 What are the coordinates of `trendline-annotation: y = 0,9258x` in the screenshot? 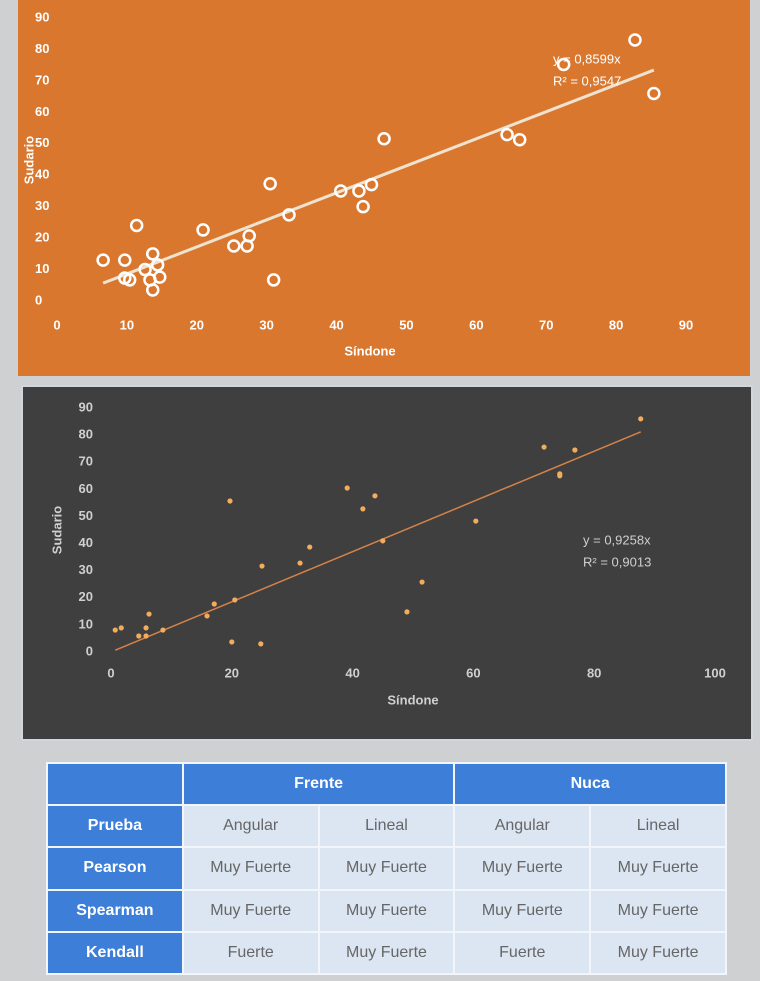 It's located at (617, 539).